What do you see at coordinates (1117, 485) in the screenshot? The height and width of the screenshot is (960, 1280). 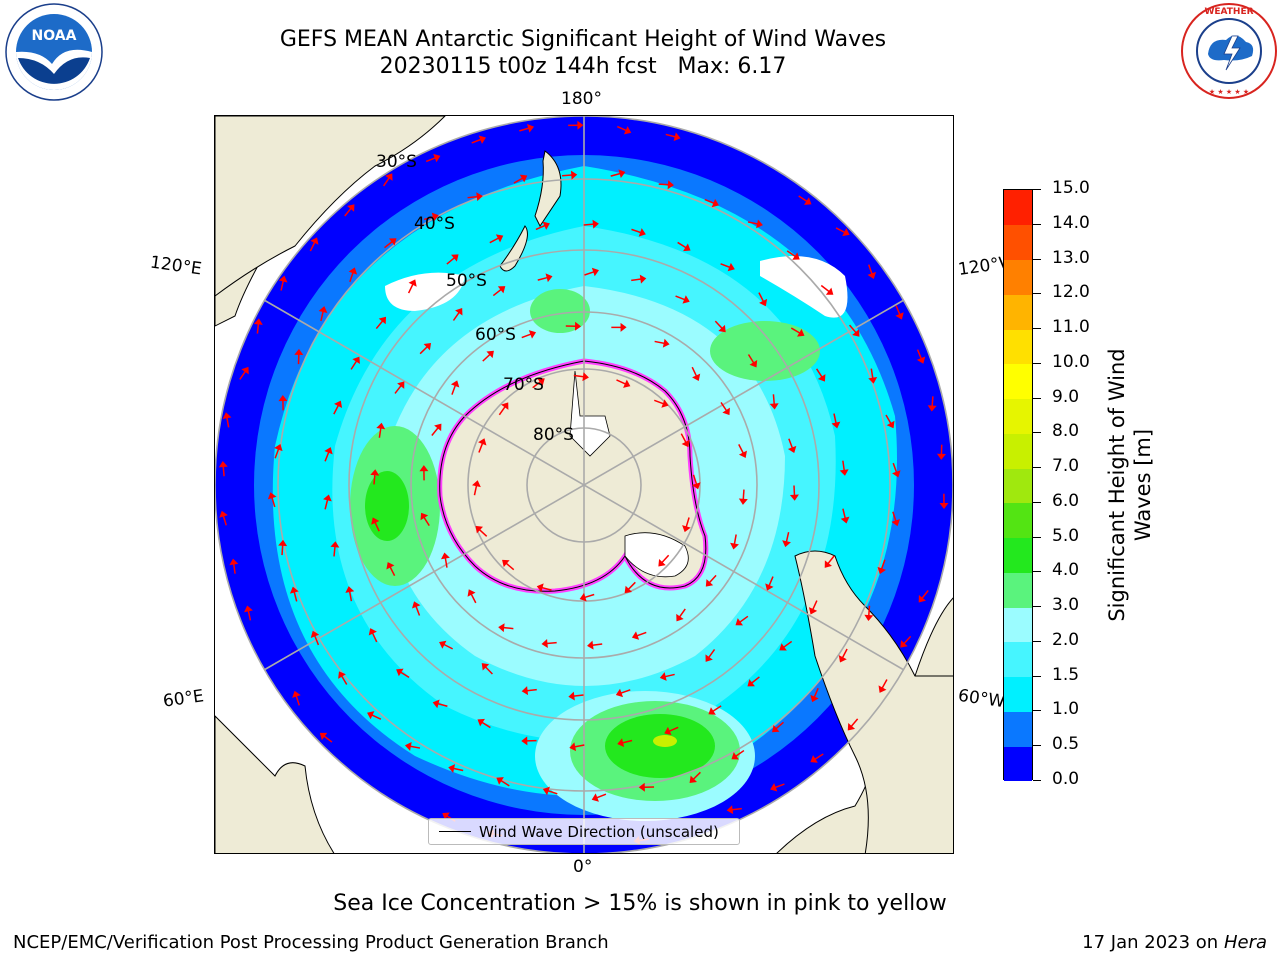 I see `colorbar-label-line-1: Significant Height of Wind` at bounding box center [1117, 485].